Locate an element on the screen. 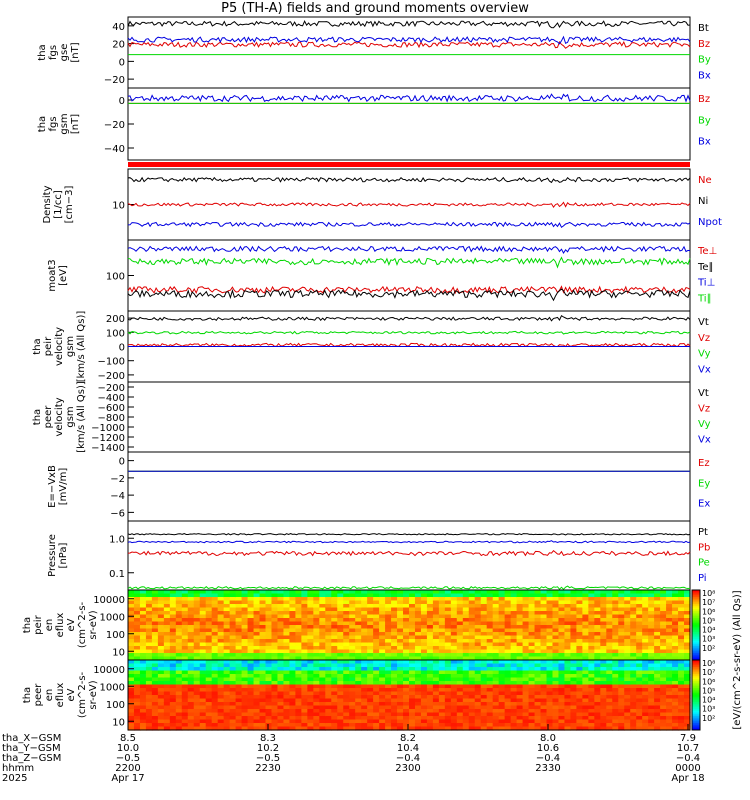  ephemeris-value: 10.4 is located at coordinates (408, 748).